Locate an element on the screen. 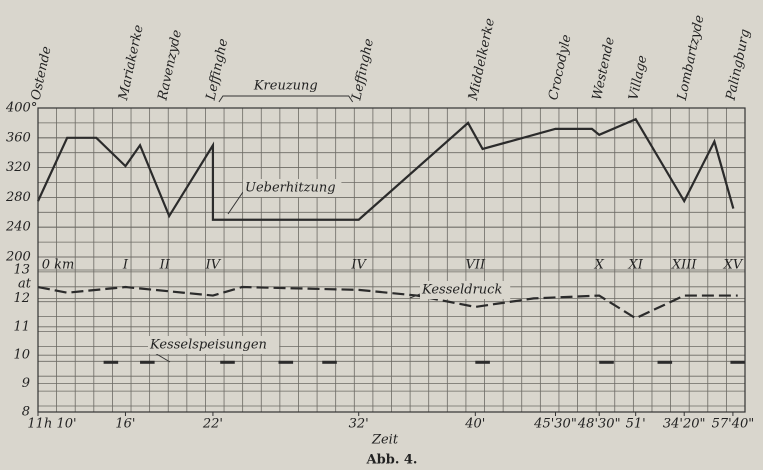  y2-tick-label: 10 is located at coordinates (21, 355).